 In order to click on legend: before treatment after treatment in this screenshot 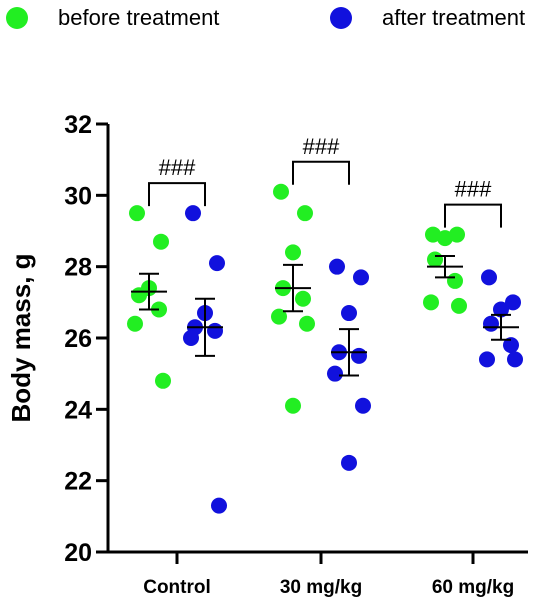, I will do `click(275, 20)`.